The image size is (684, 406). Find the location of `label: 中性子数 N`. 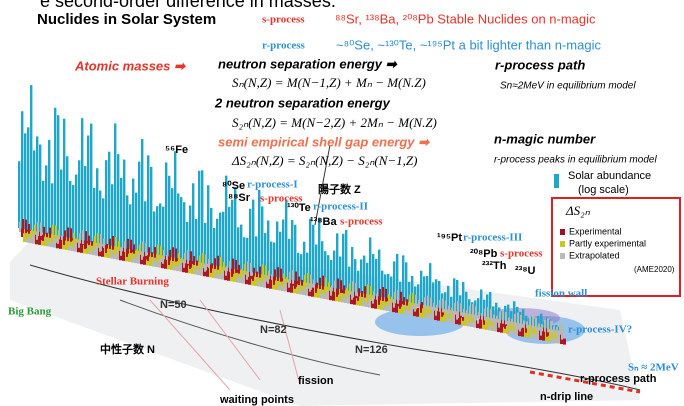

label: 中性子数 N is located at coordinates (127, 349).